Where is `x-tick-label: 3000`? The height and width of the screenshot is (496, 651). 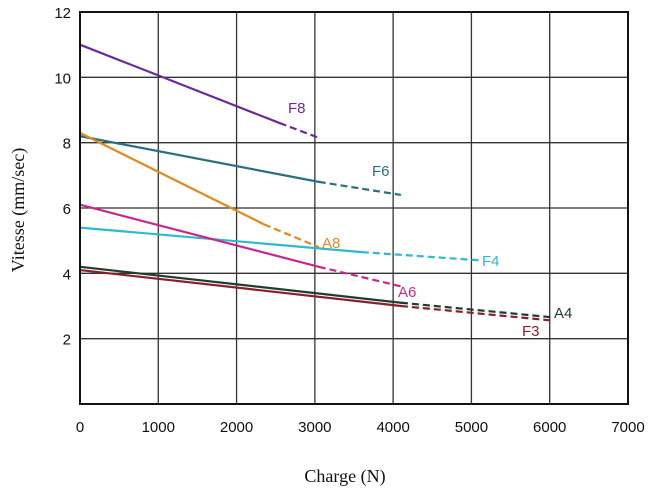 x-tick-label: 3000 is located at coordinates (314, 427).